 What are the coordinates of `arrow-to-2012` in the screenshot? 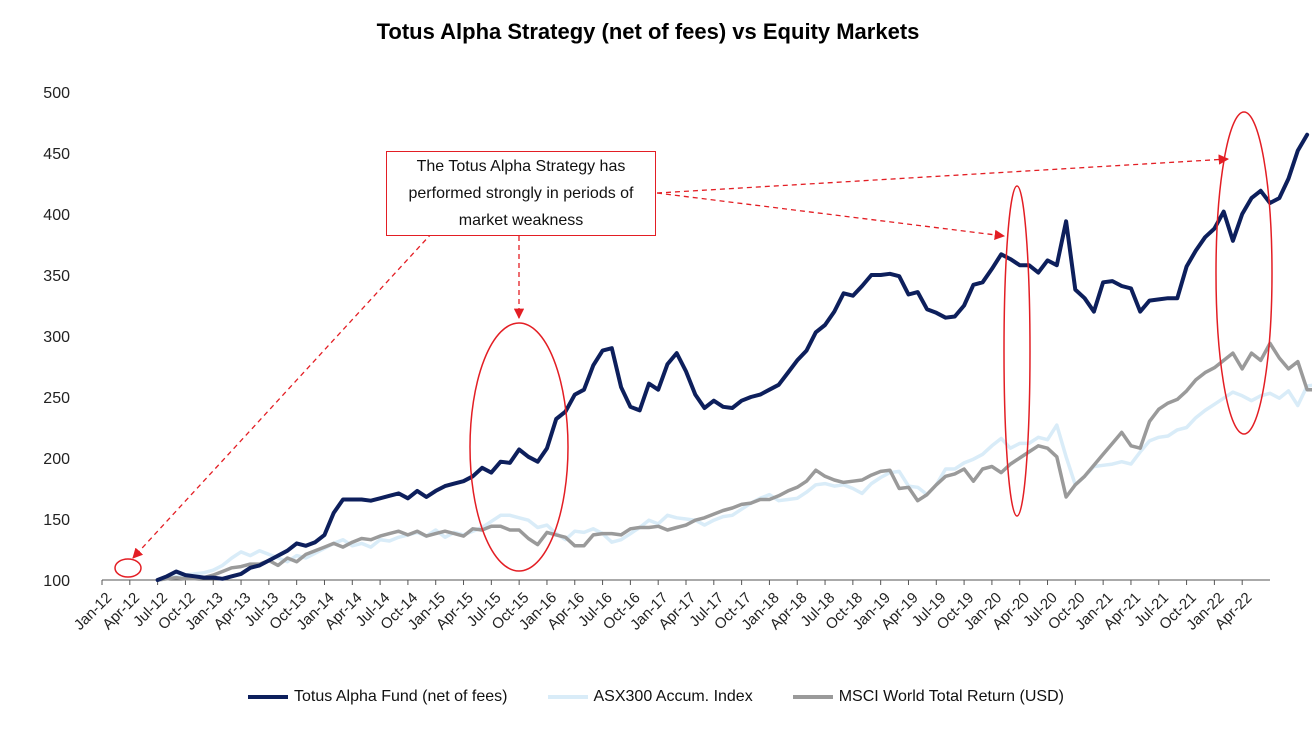 It's located at (282, 395).